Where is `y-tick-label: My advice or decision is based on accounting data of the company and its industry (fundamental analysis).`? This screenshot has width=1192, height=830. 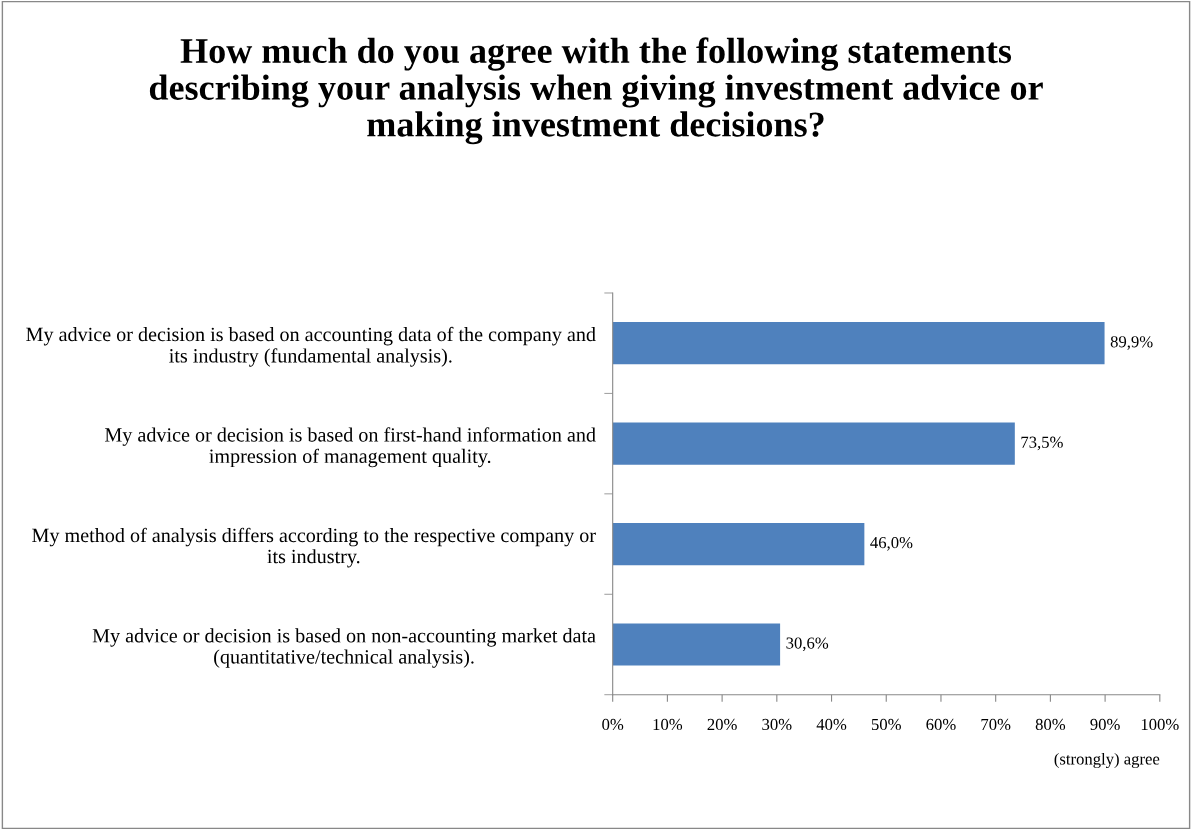
y-tick-label: My advice or decision is based on accounting data of the company and its industry (fundamental analysis). is located at coordinates (311, 346).